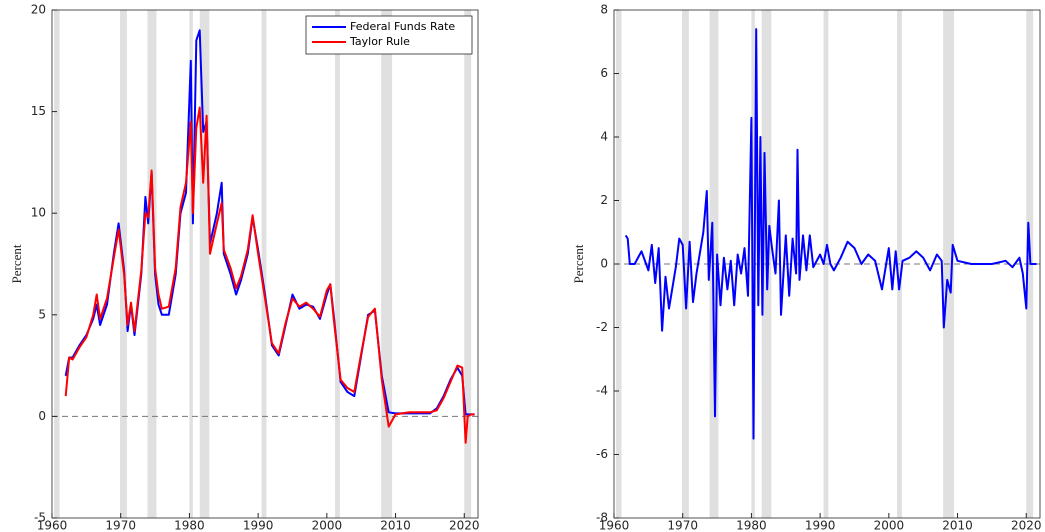 The width and height of the screenshot is (1045, 532). What do you see at coordinates (42, 314) in the screenshot?
I see `y-tick-label: 5` at bounding box center [42, 314].